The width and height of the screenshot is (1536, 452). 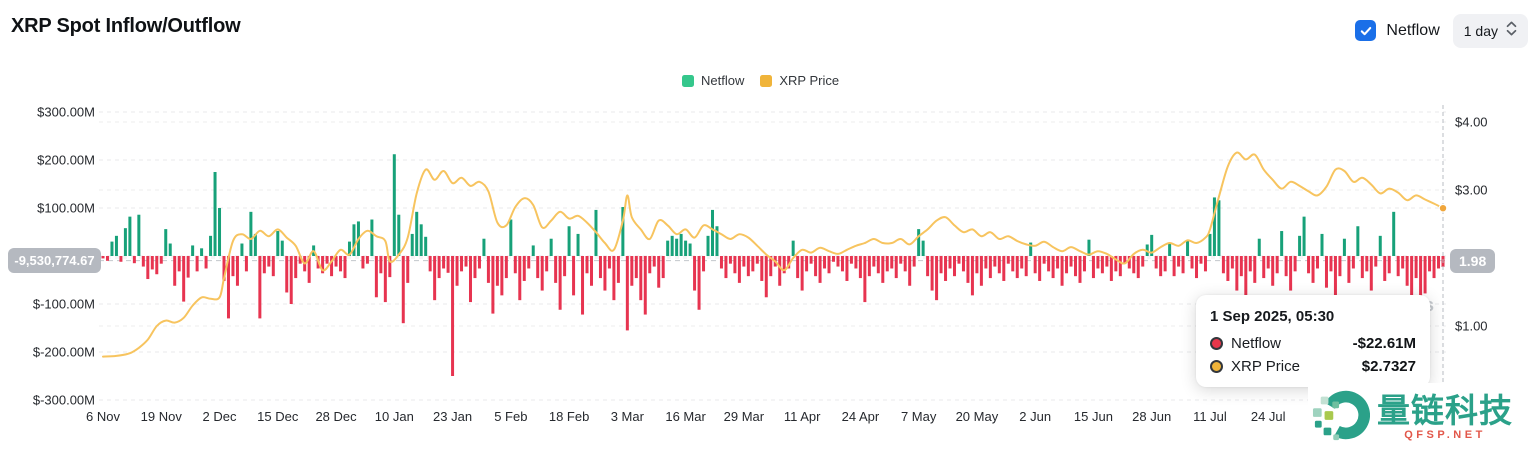 I want to click on svg-text: $100.00M, so click(x=66, y=208).